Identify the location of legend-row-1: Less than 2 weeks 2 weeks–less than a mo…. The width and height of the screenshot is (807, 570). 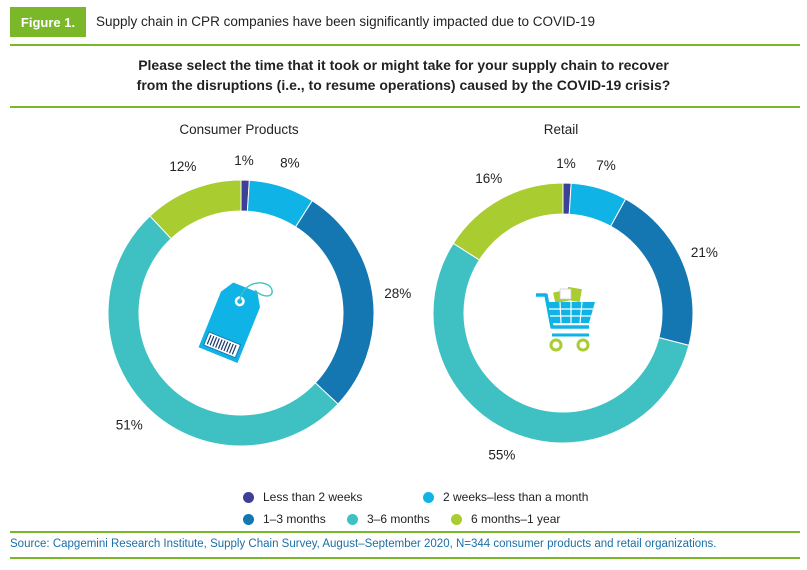
(423, 497).